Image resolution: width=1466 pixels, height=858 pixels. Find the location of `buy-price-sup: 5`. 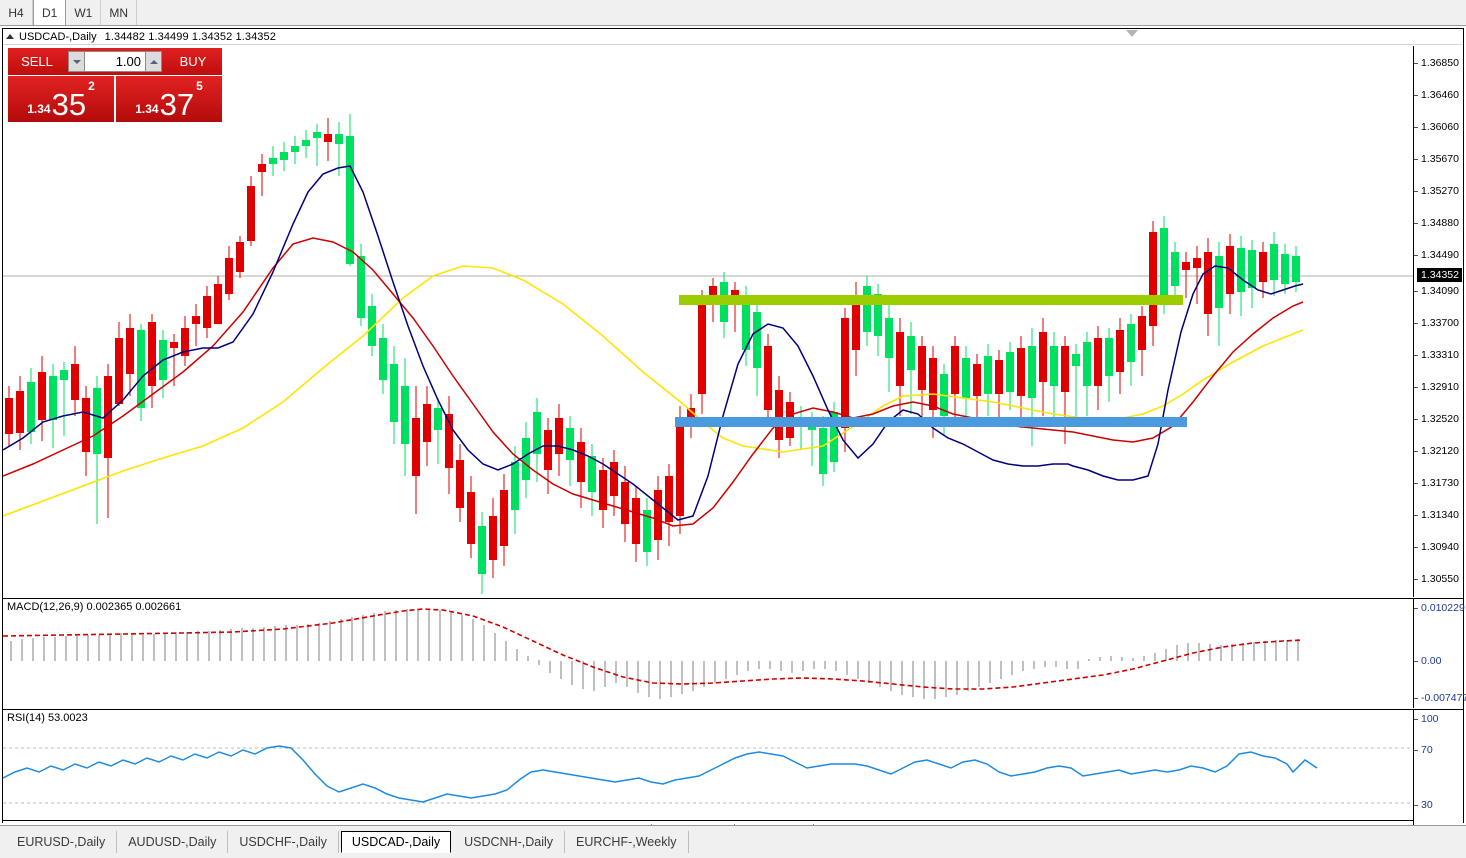

buy-price-sup: 5 is located at coordinates (199, 86).